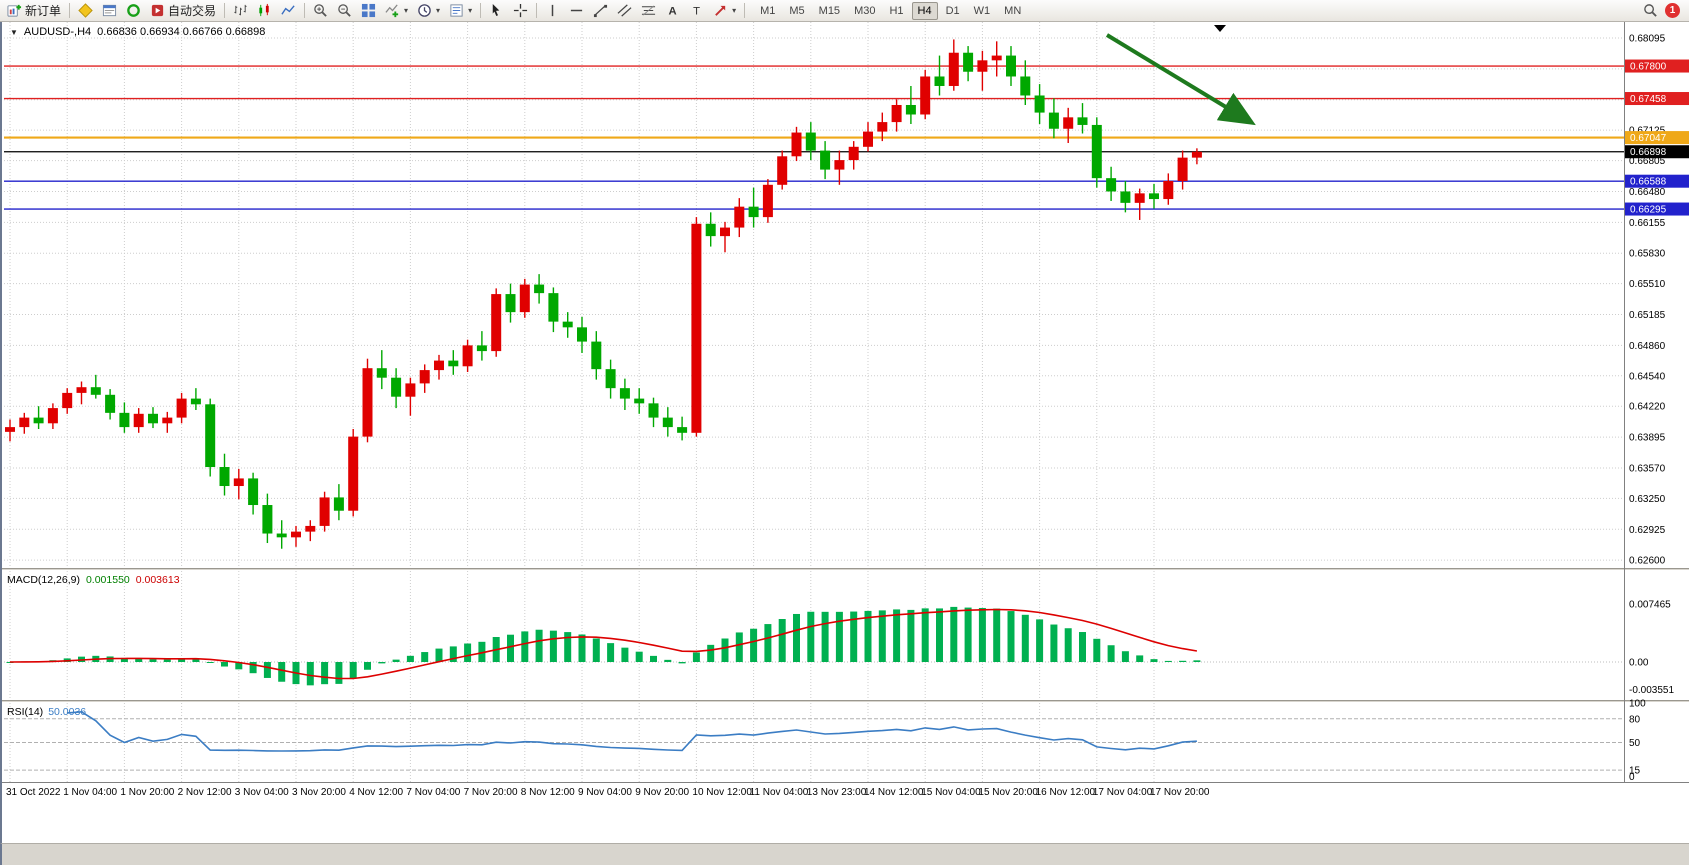 Image resolution: width=1689 pixels, height=865 pixels. Describe the element at coordinates (460, 11) in the screenshot. I see `templates-button: ▾` at that location.